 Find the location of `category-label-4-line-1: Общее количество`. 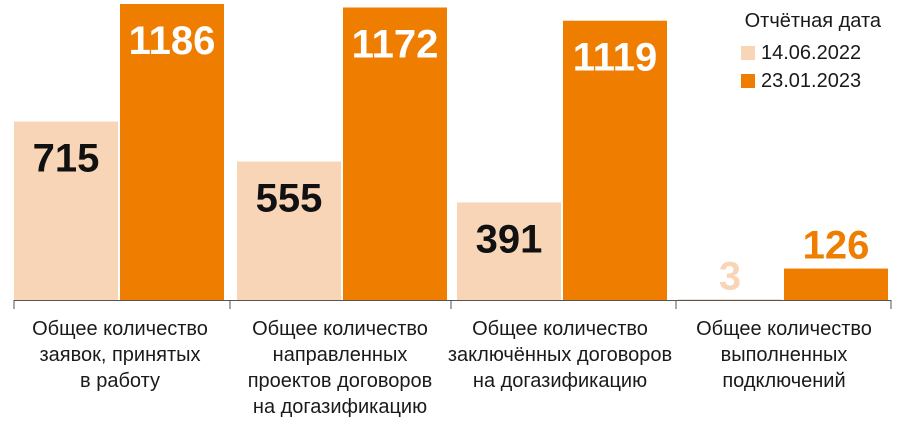

category-label-4-line-1: Общее количество is located at coordinates (784, 329).